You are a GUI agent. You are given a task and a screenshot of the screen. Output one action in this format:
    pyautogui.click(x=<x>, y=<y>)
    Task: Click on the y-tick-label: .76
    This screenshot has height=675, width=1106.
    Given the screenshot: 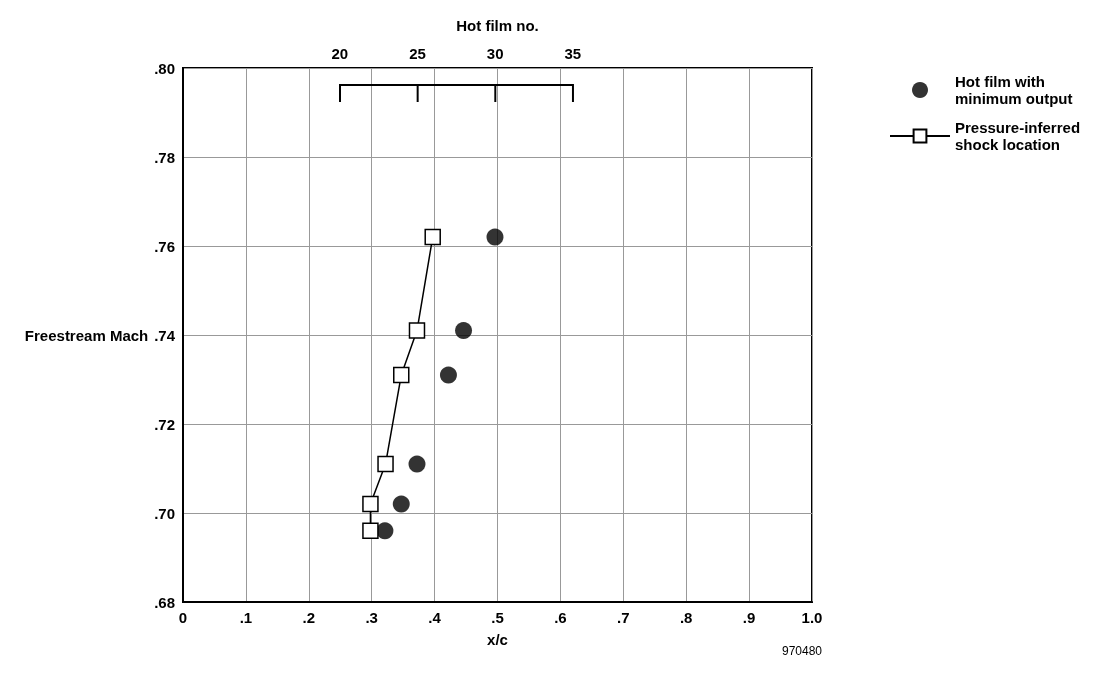 What is the action you would take?
    pyautogui.click(x=164, y=246)
    